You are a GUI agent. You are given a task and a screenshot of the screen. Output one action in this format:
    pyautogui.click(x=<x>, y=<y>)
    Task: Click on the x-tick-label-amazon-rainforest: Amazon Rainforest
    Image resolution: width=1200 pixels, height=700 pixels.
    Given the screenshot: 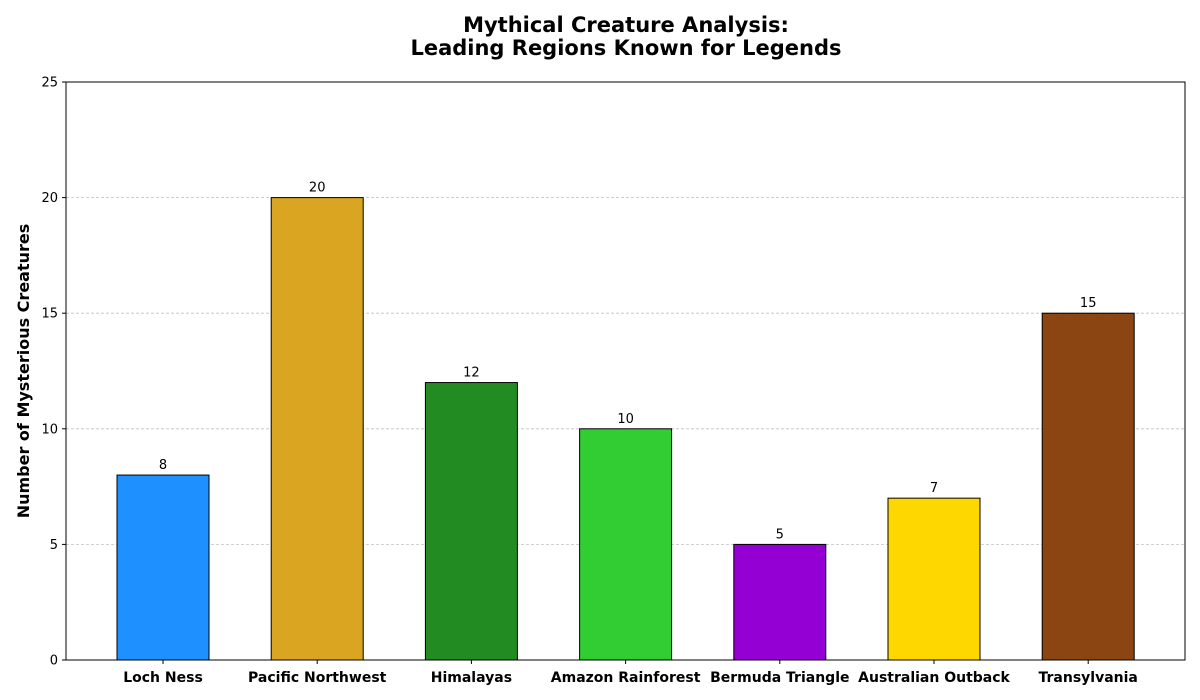 What is the action you would take?
    pyautogui.click(x=626, y=678)
    